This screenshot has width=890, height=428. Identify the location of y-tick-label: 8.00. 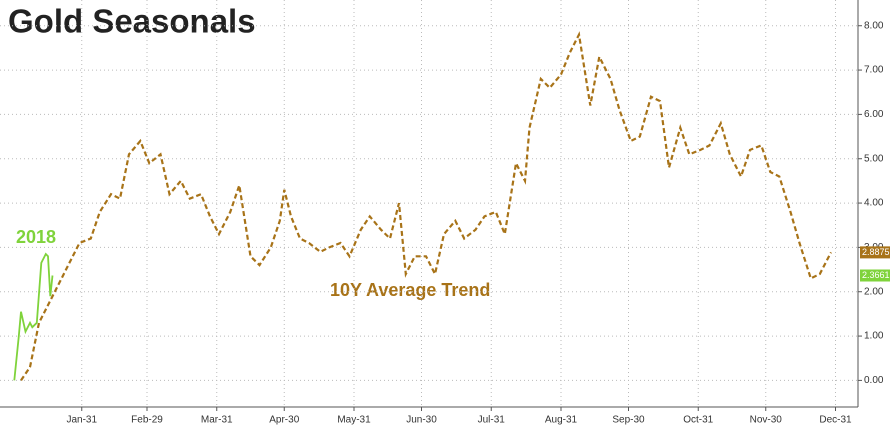
(874, 25).